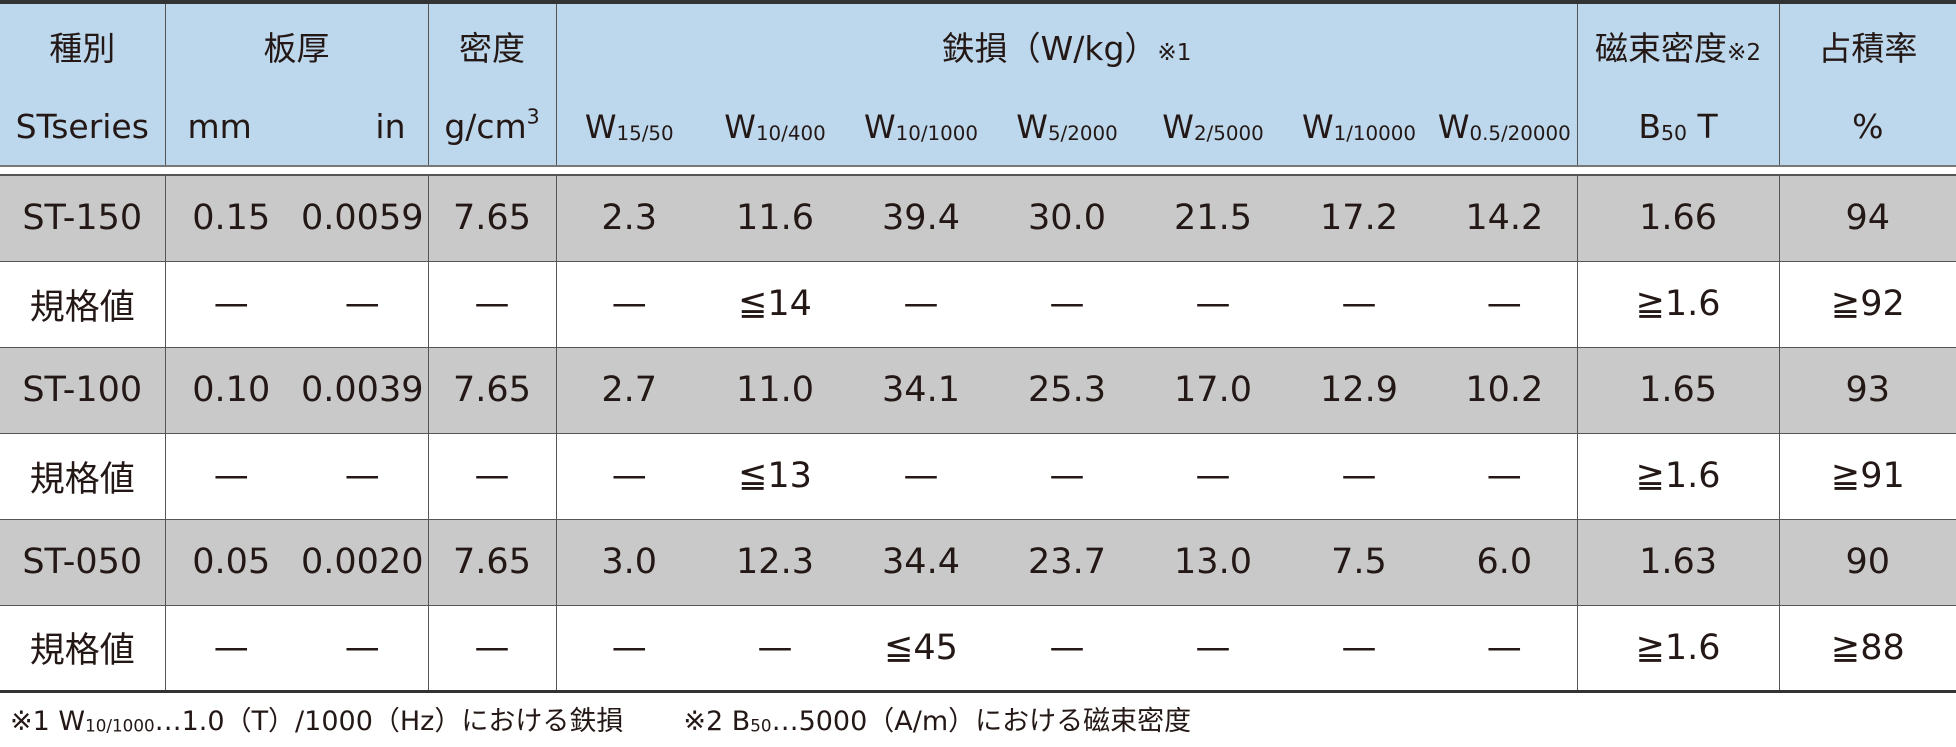  What do you see at coordinates (230, 218) in the screenshot?
I see `data-cell: 0.15` at bounding box center [230, 218].